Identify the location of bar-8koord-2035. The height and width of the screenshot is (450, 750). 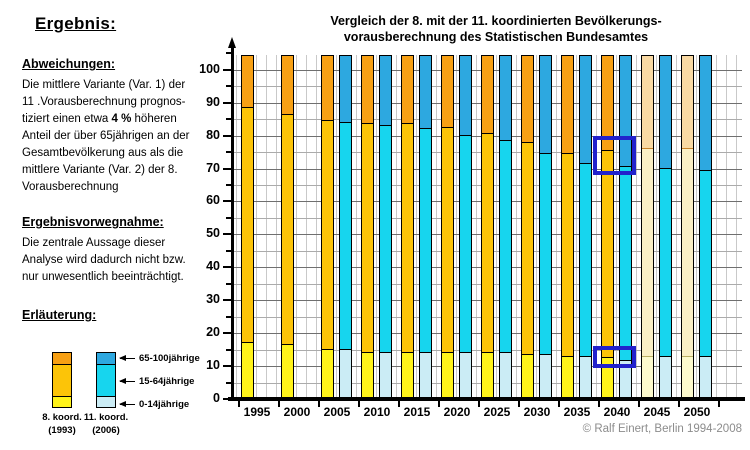
(567, 227).